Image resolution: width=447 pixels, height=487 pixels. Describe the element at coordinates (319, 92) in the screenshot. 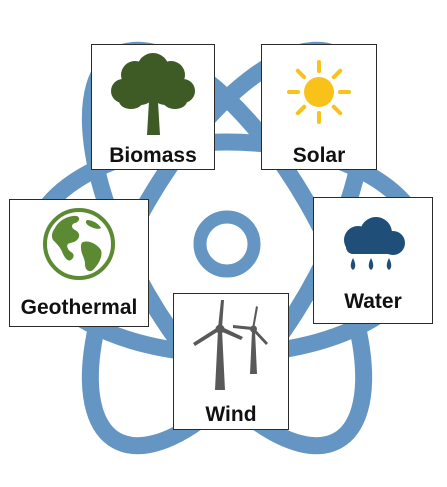

I see `sun-icon` at that location.